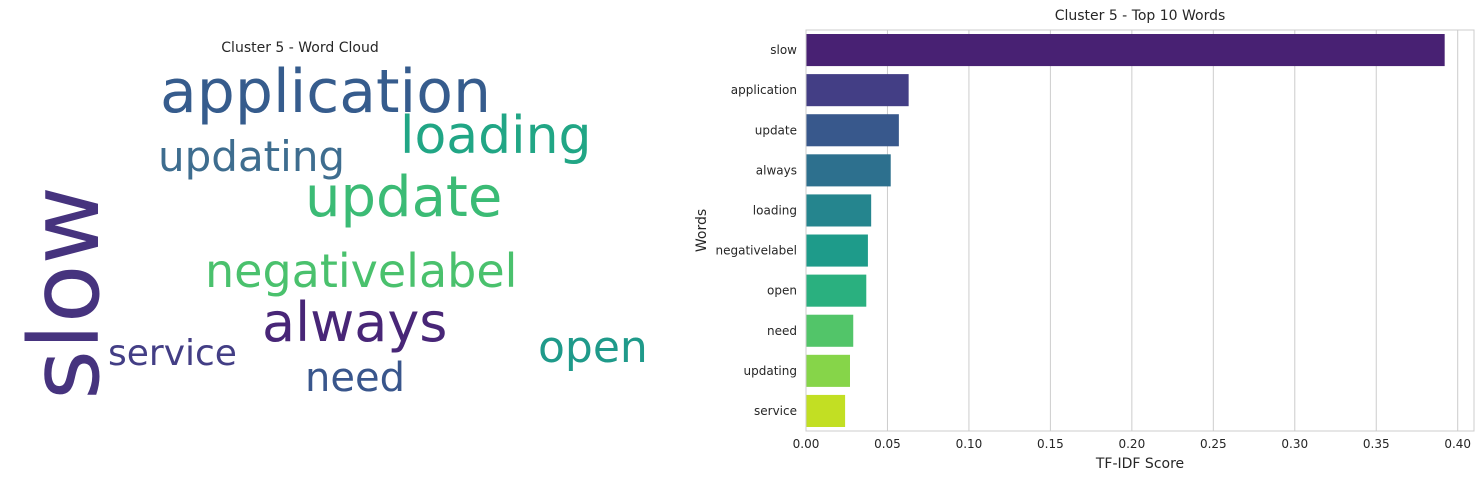 This screenshot has width=1484, height=484. I want to click on xtick-label-2: 0.10, so click(969, 444).